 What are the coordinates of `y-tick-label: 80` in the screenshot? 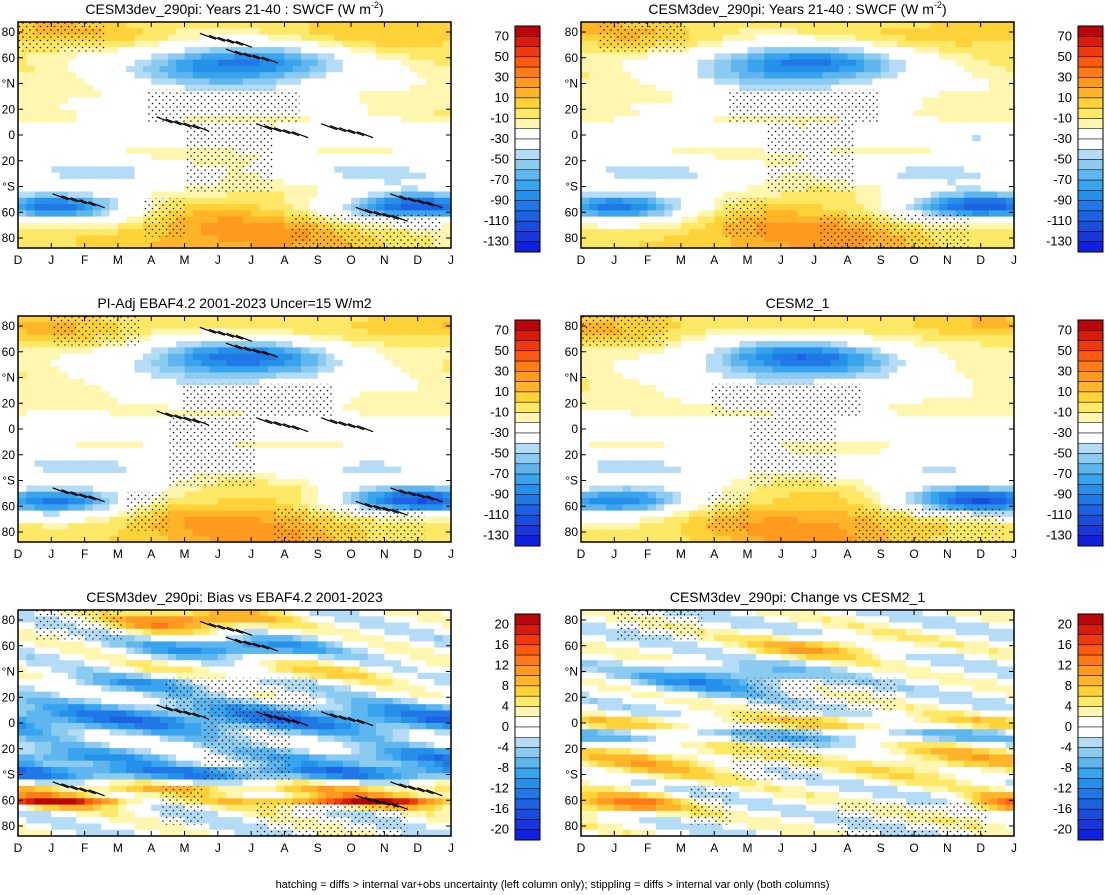 It's located at (9, 32).